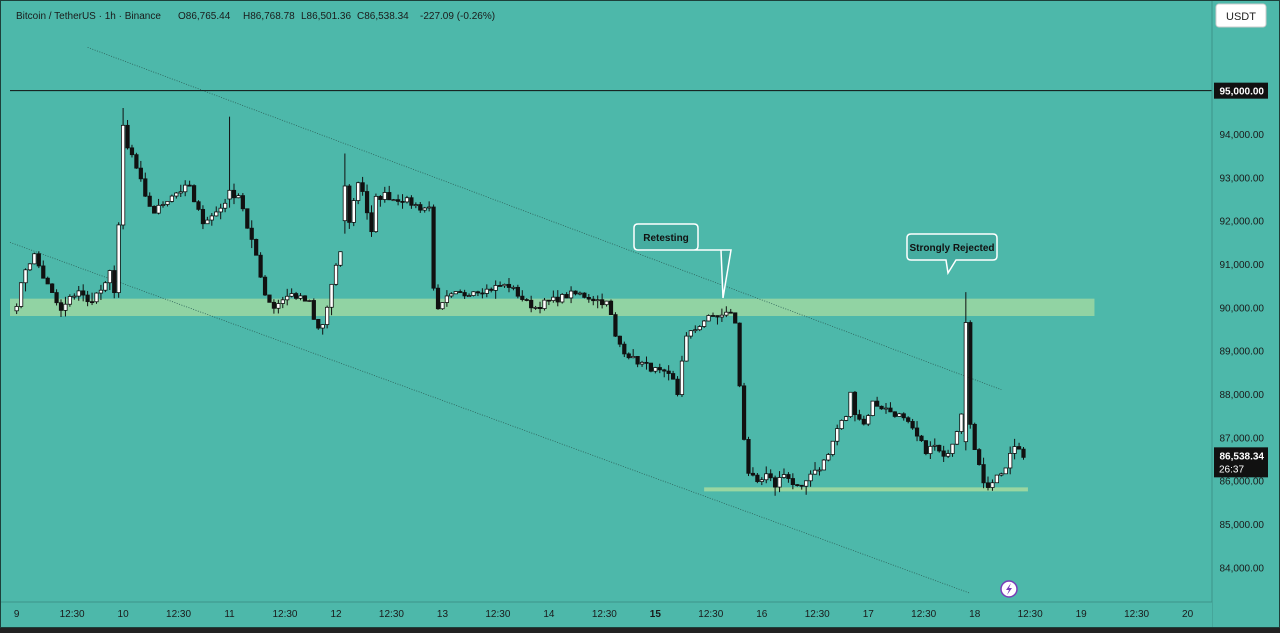  Describe the element at coordinates (1242, 438) in the screenshot. I see `y-tick-label: 87,000.00` at that location.